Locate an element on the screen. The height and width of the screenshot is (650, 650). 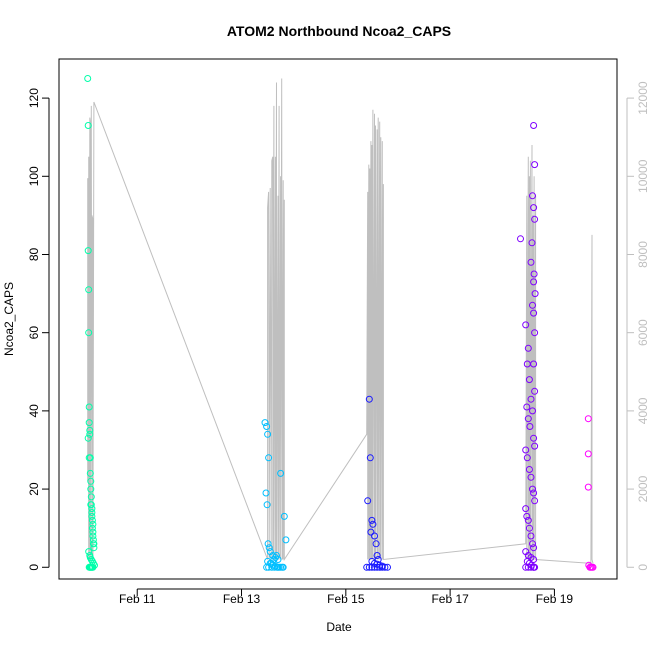
chart-title: ATOM2 Northbound Ncoa2_CAPS is located at coordinates (339, 31).